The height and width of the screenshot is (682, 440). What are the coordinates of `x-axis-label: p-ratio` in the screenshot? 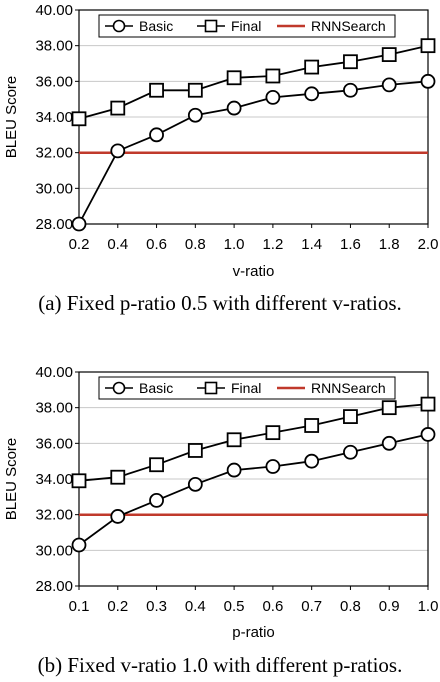 It's located at (253, 632).